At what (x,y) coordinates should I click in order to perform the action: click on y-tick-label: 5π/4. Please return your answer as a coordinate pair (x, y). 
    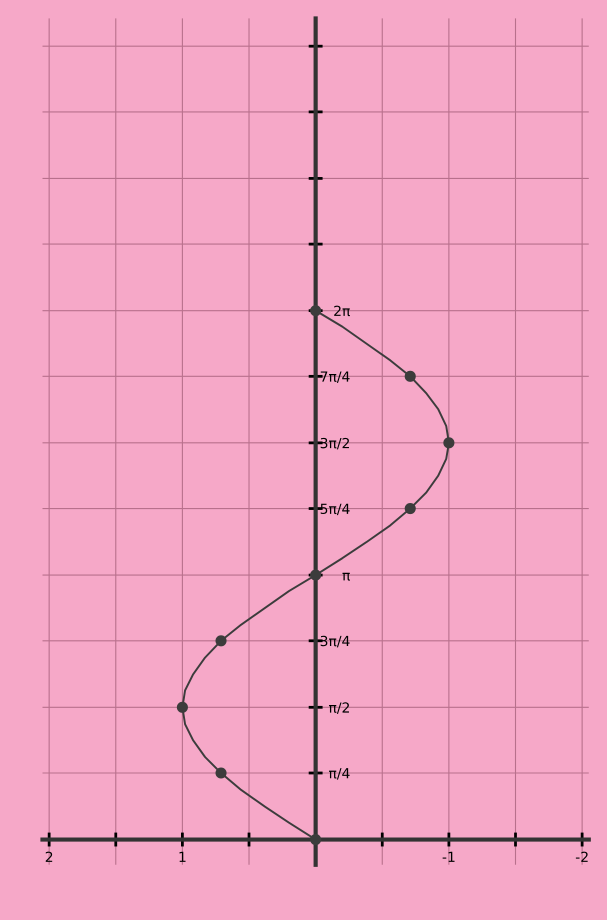
    Looking at the image, I should click on (335, 510).